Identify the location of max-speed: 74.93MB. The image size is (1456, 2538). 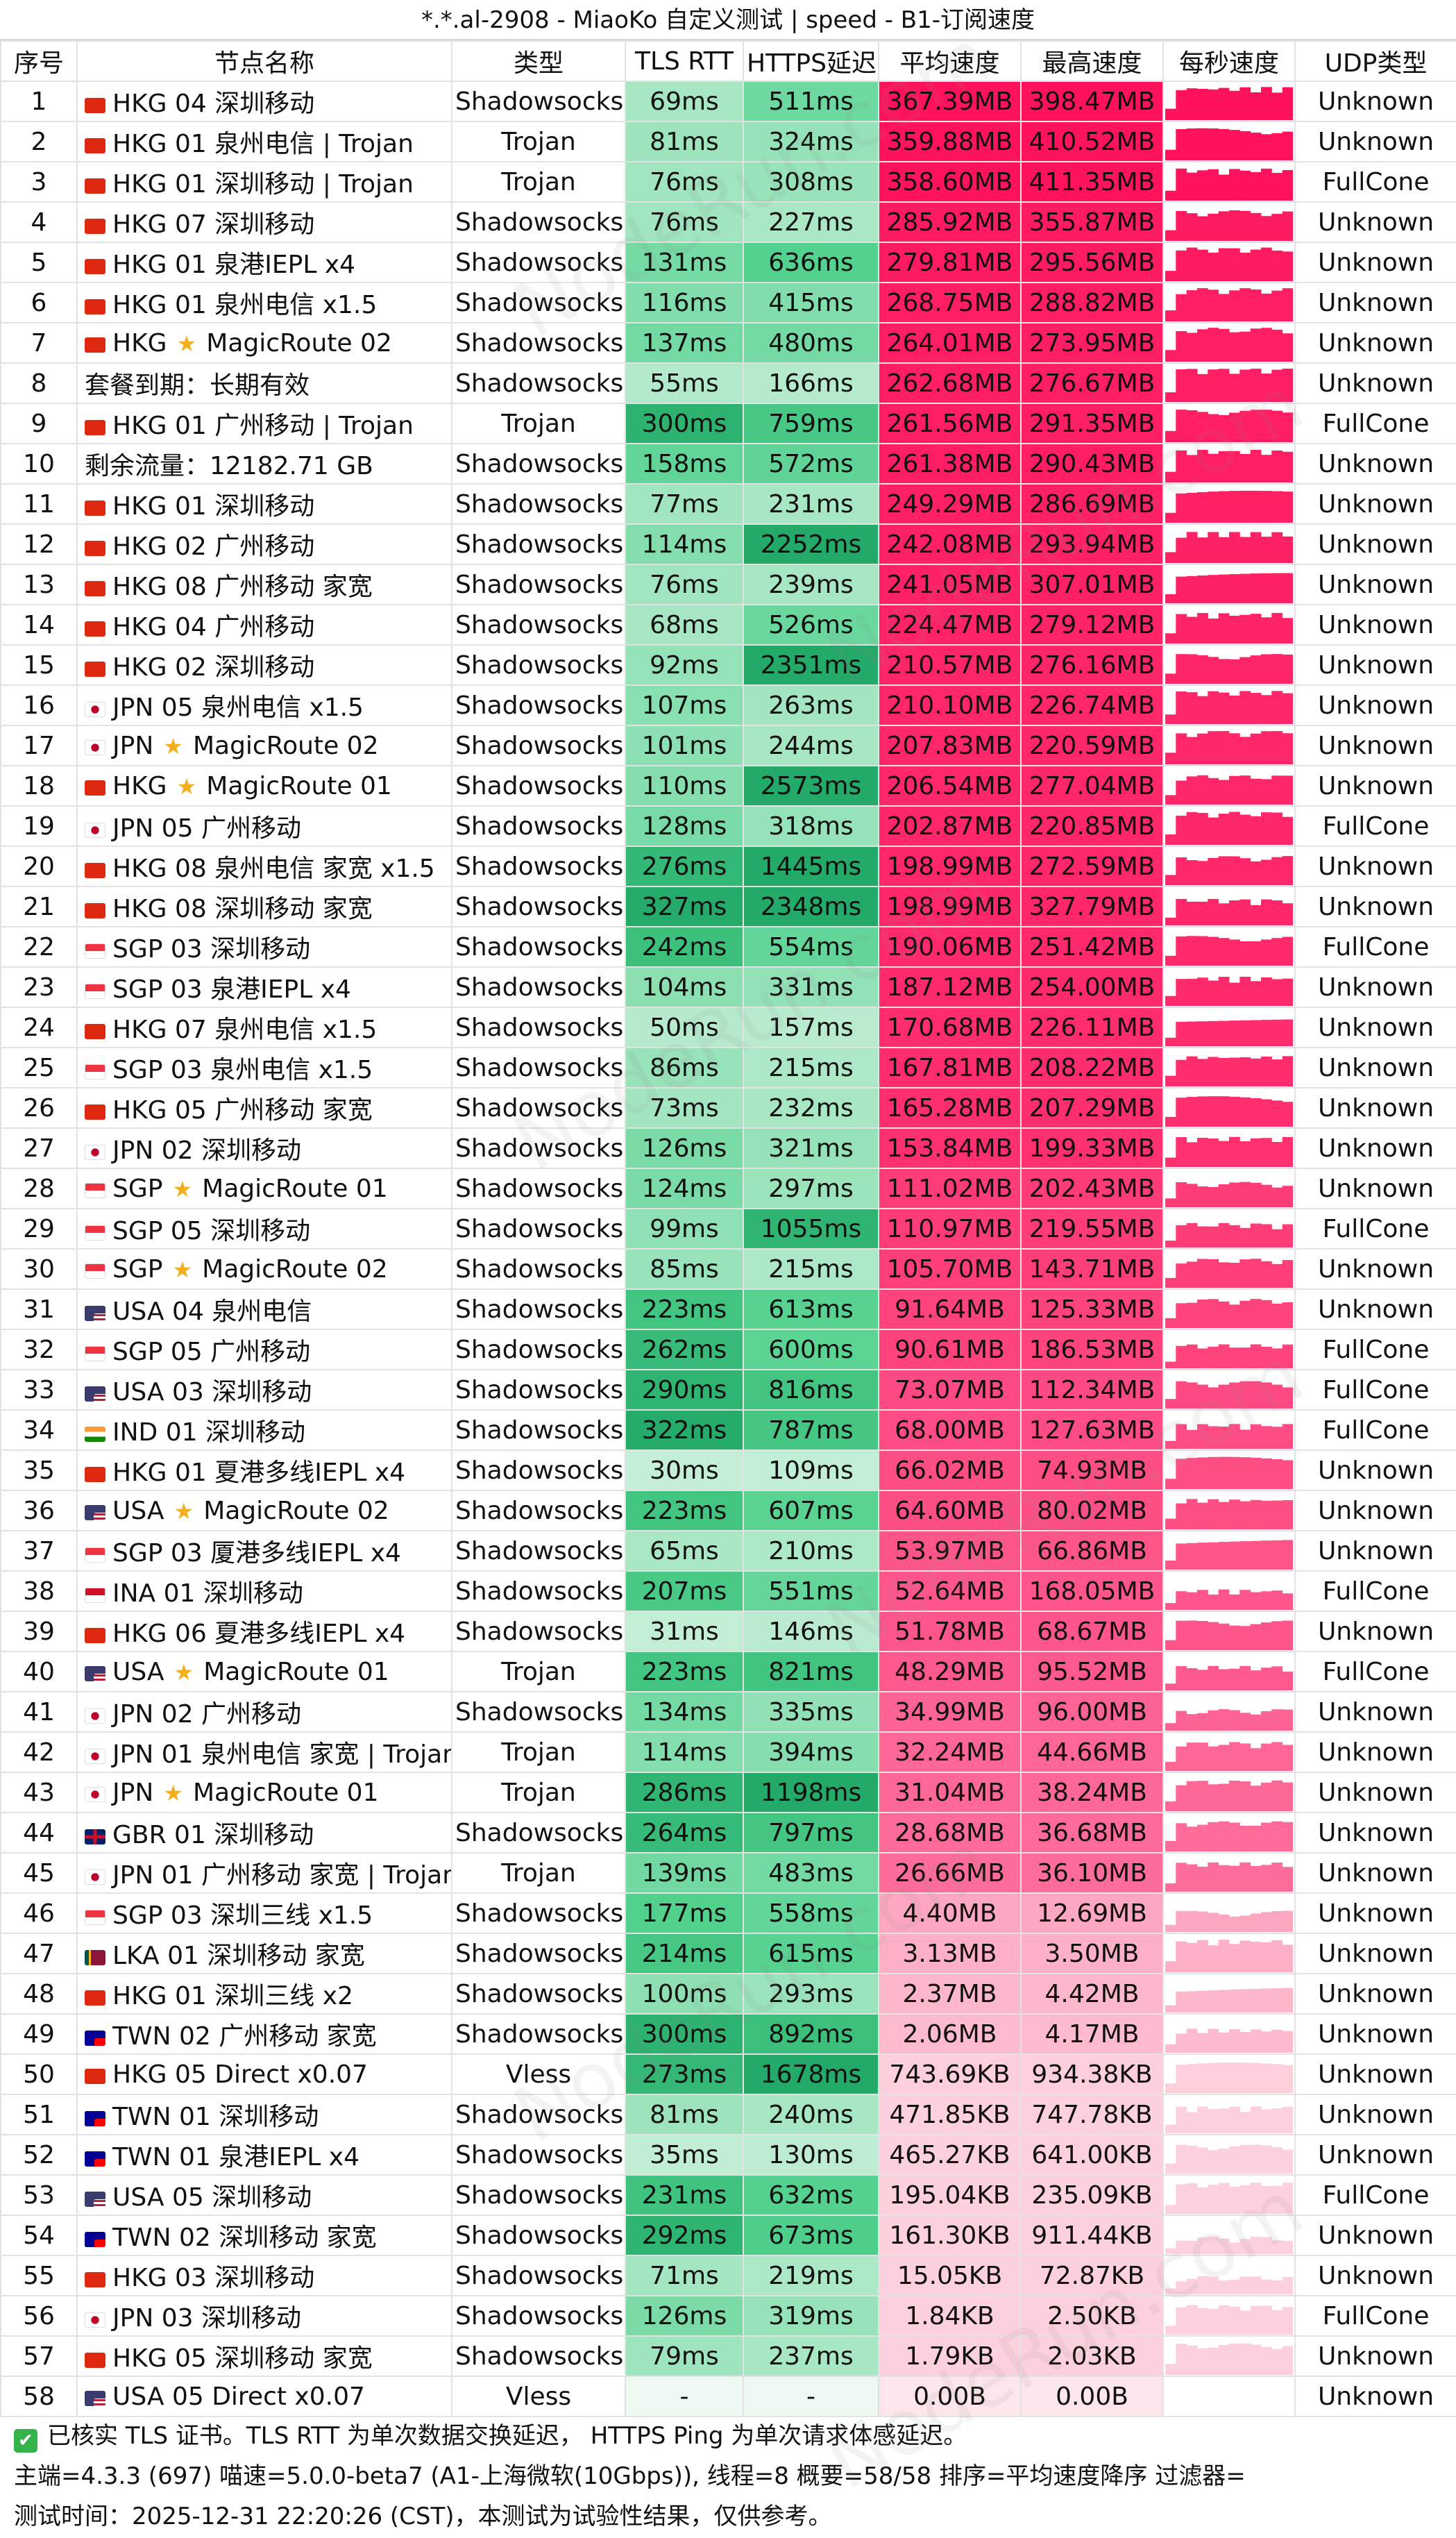
(1092, 1470).